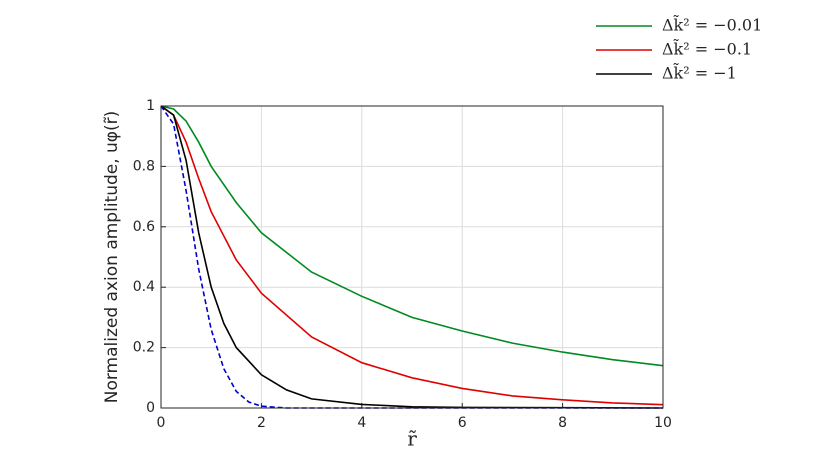  I want to click on legend-label: Δk̃² = −0.01, so click(712, 24).